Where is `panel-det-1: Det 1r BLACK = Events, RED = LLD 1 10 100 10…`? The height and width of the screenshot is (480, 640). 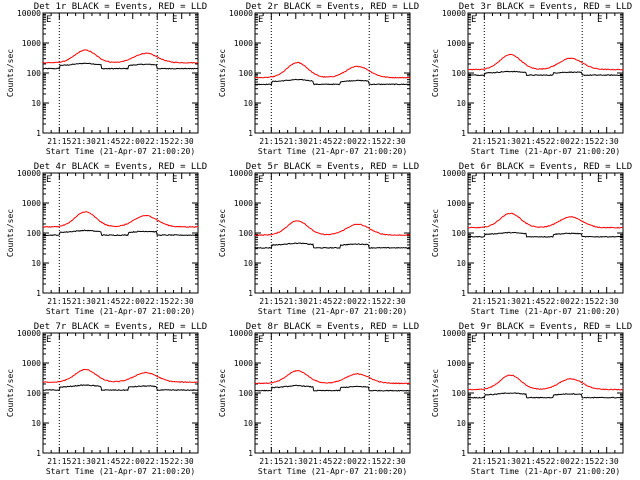
panel-det-1: Det 1r BLACK = Events, RED = LLD 1 10 100 10… is located at coordinates (106, 79).